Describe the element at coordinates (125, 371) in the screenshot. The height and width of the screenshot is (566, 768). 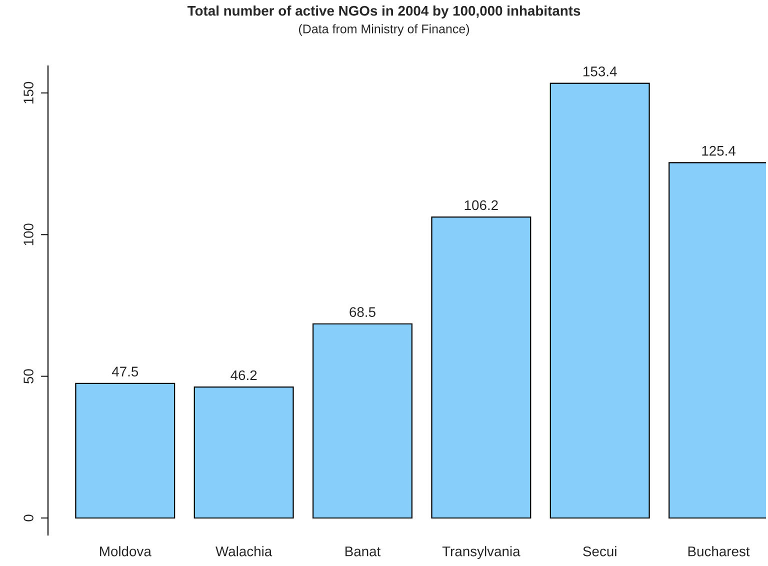
I see `data-label: 47.5` at that location.